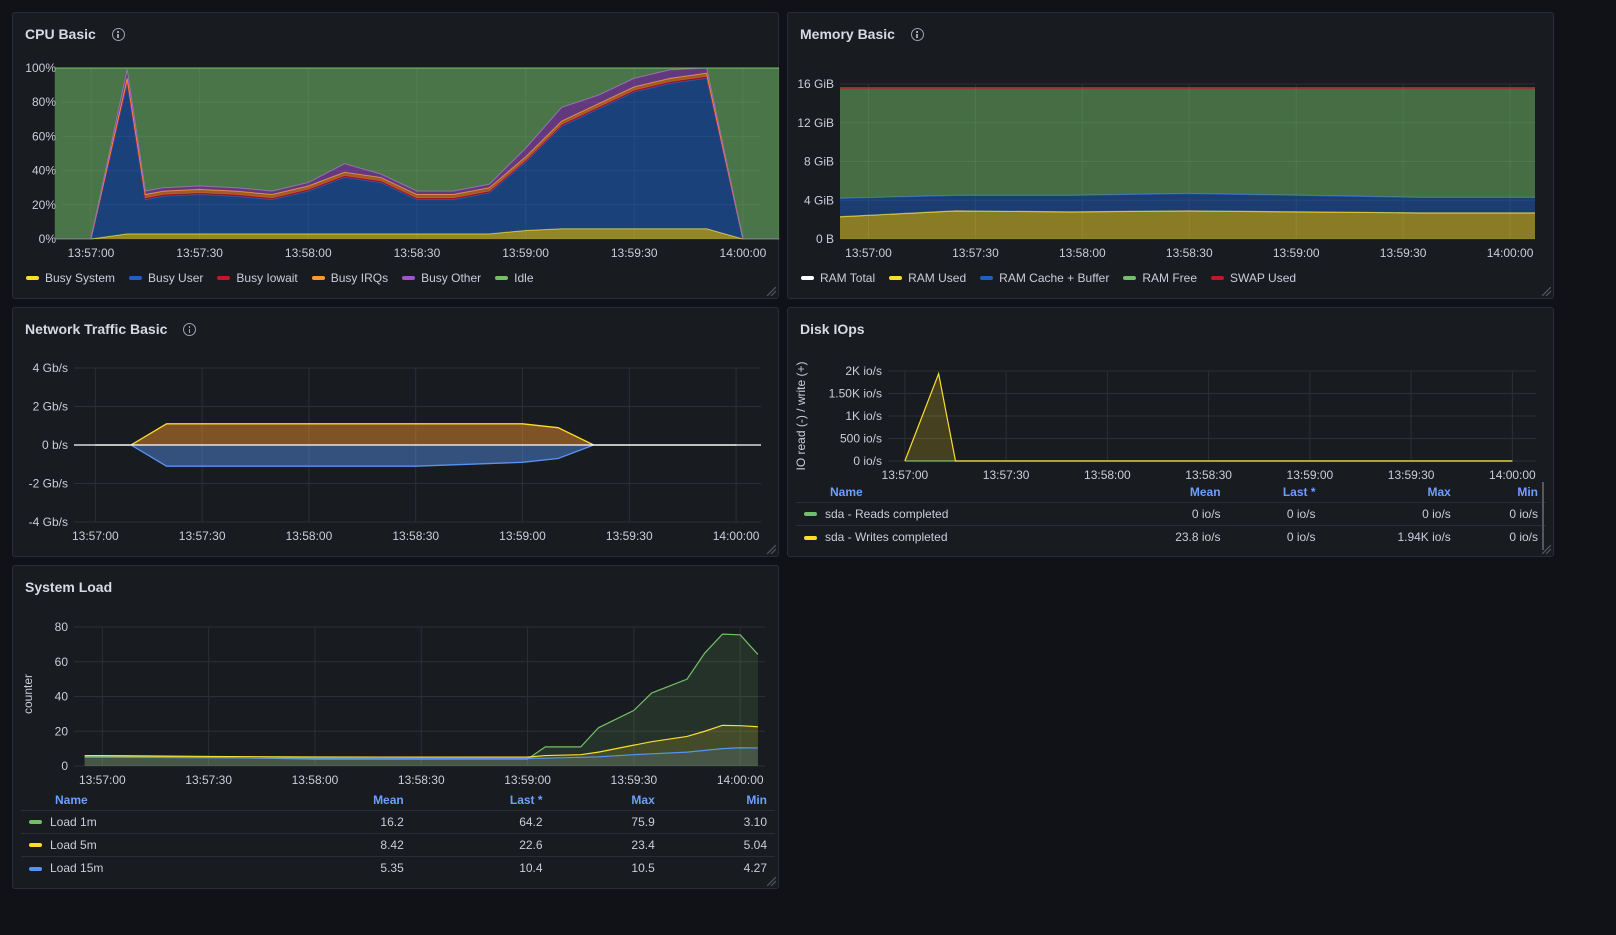 Image resolution: width=1616 pixels, height=935 pixels. I want to click on value-max: 0 io/s, so click(1391, 513).